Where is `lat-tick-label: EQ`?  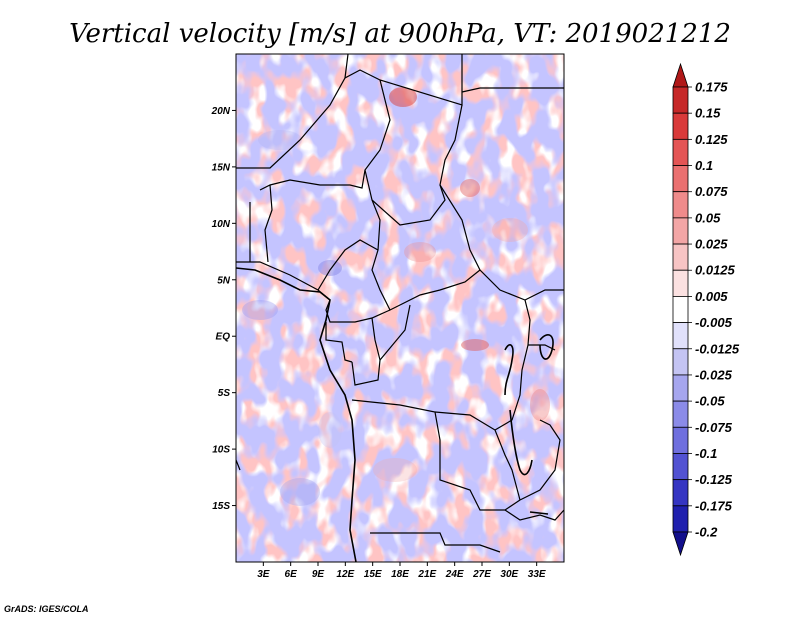 lat-tick-label: EQ is located at coordinates (223, 337).